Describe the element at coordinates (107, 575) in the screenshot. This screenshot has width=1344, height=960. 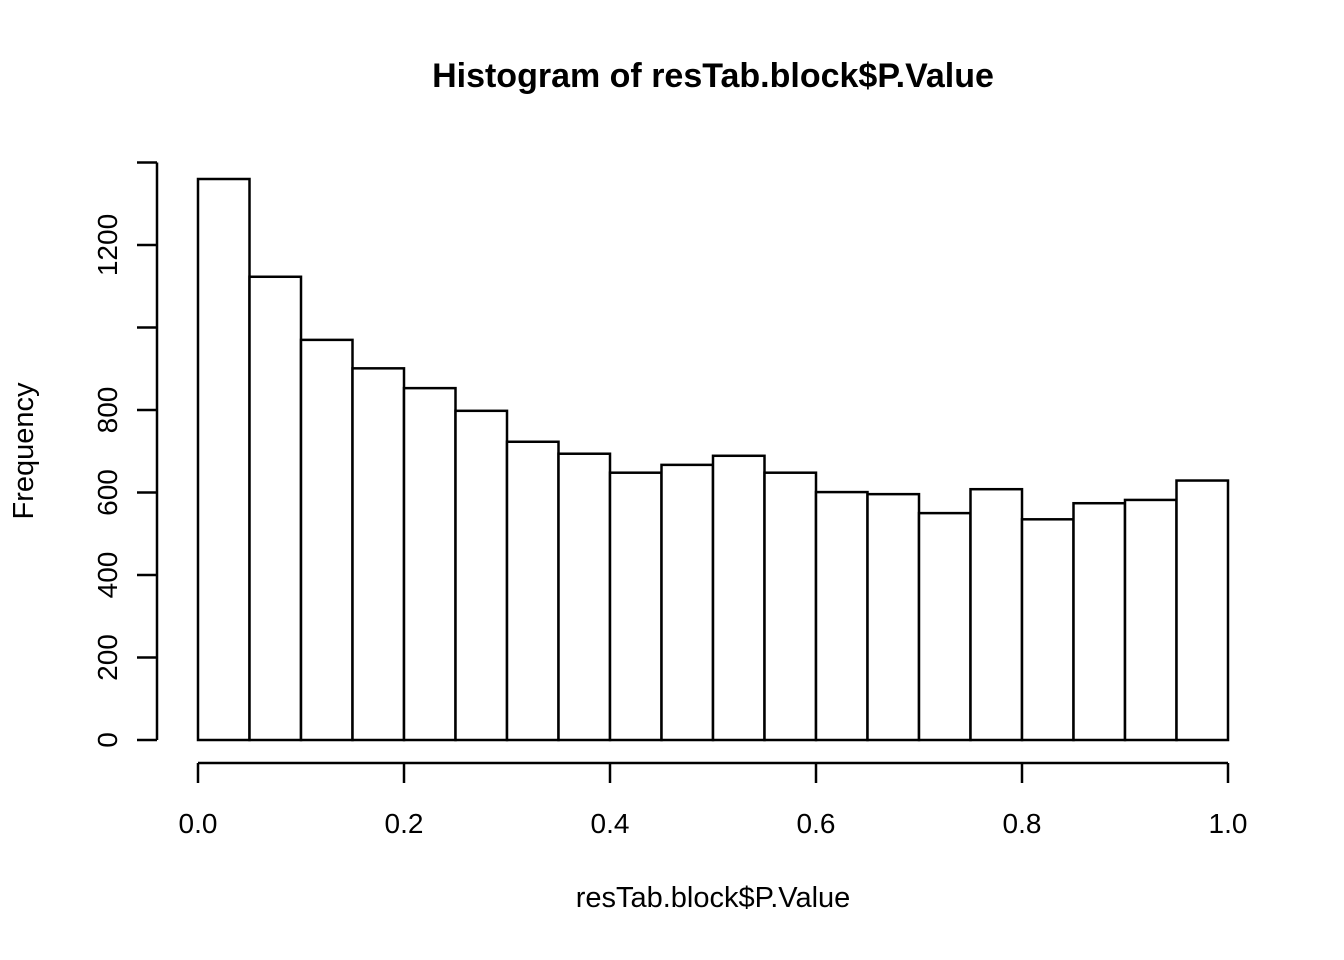
I see `y-tick-label: 400` at that location.